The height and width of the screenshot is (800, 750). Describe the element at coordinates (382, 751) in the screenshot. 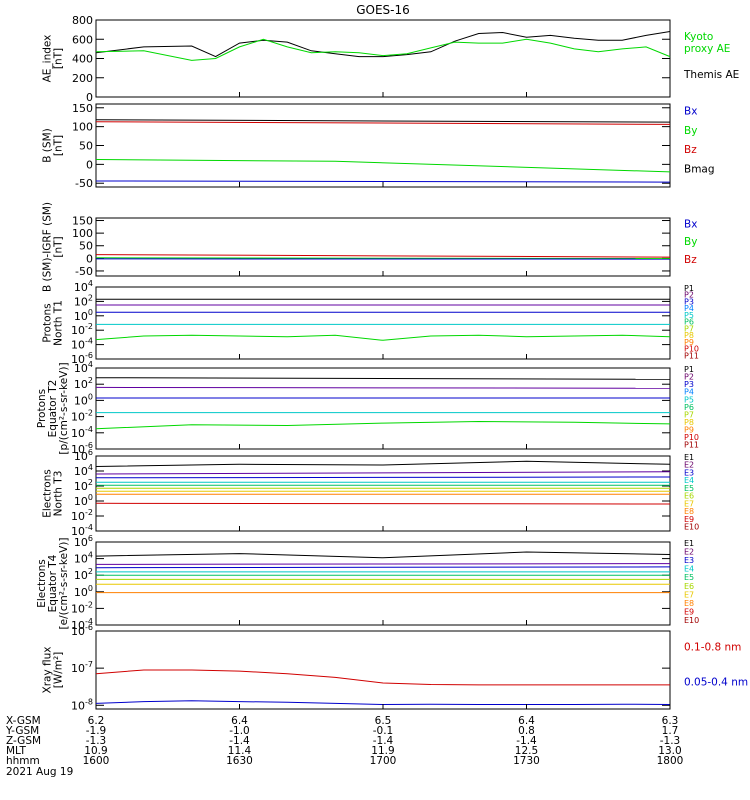

I see `x-row-value: 11.9` at that location.